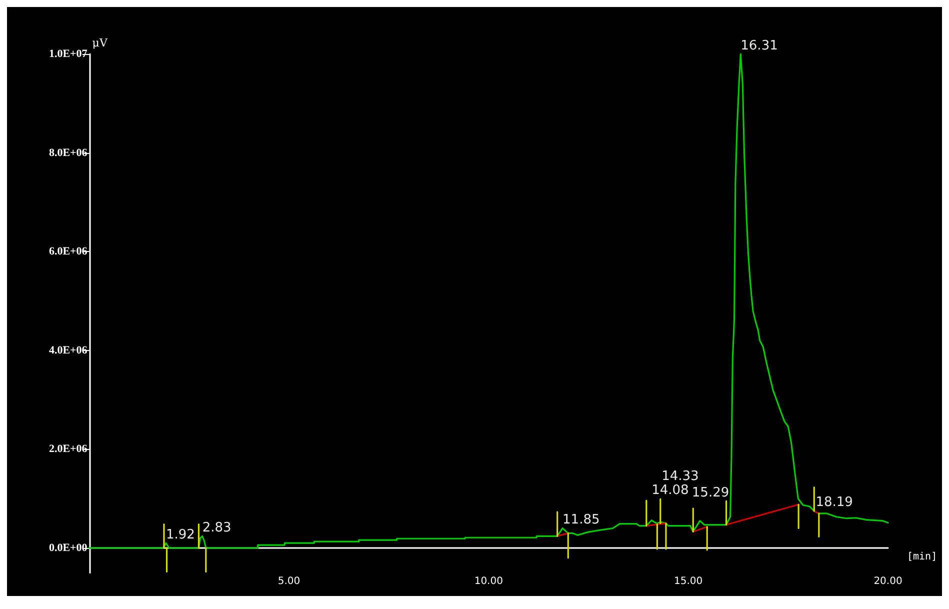 Image resolution: width=949 pixels, height=609 pixels. I want to click on y-tick-label: 6.0E+06, so click(68, 252).